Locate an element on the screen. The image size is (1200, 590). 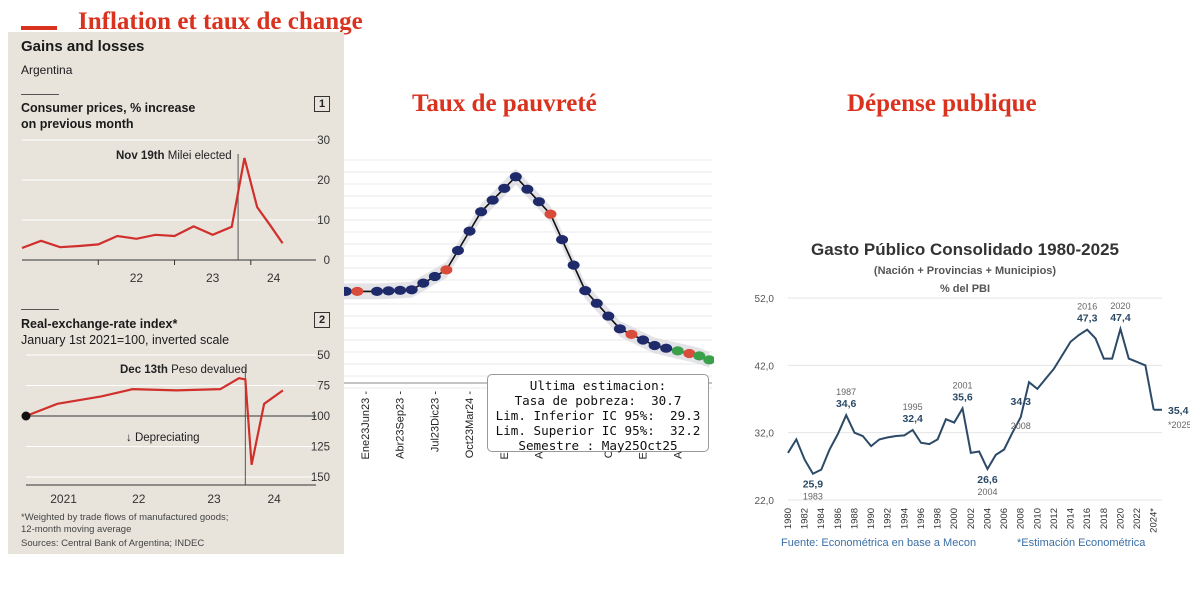
cpi-chart: Nov 19th Milei elected 30 20 10 0 22 23 24 is located at coordinates (175, 210).